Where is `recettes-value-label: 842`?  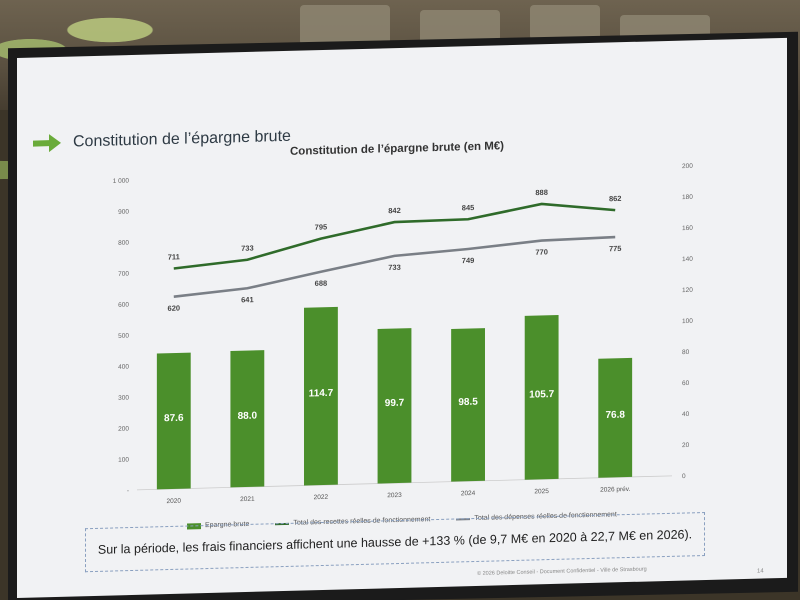 recettes-value-label: 842 is located at coordinates (394, 210).